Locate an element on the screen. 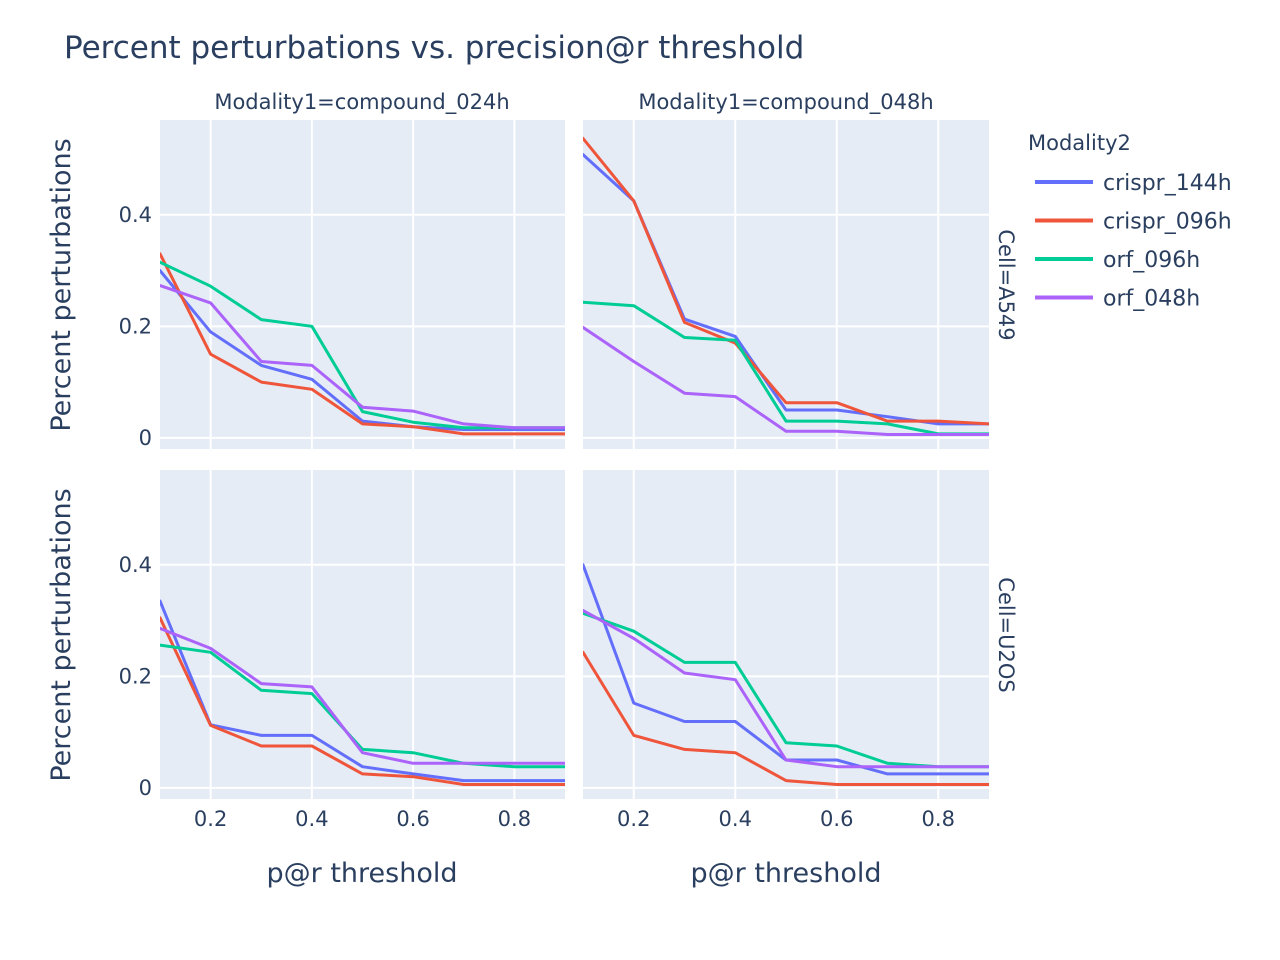 Image resolution: width=1280 pixels, height=960 pixels. x-axis-title-left: p@r threshold is located at coordinates (362, 873).